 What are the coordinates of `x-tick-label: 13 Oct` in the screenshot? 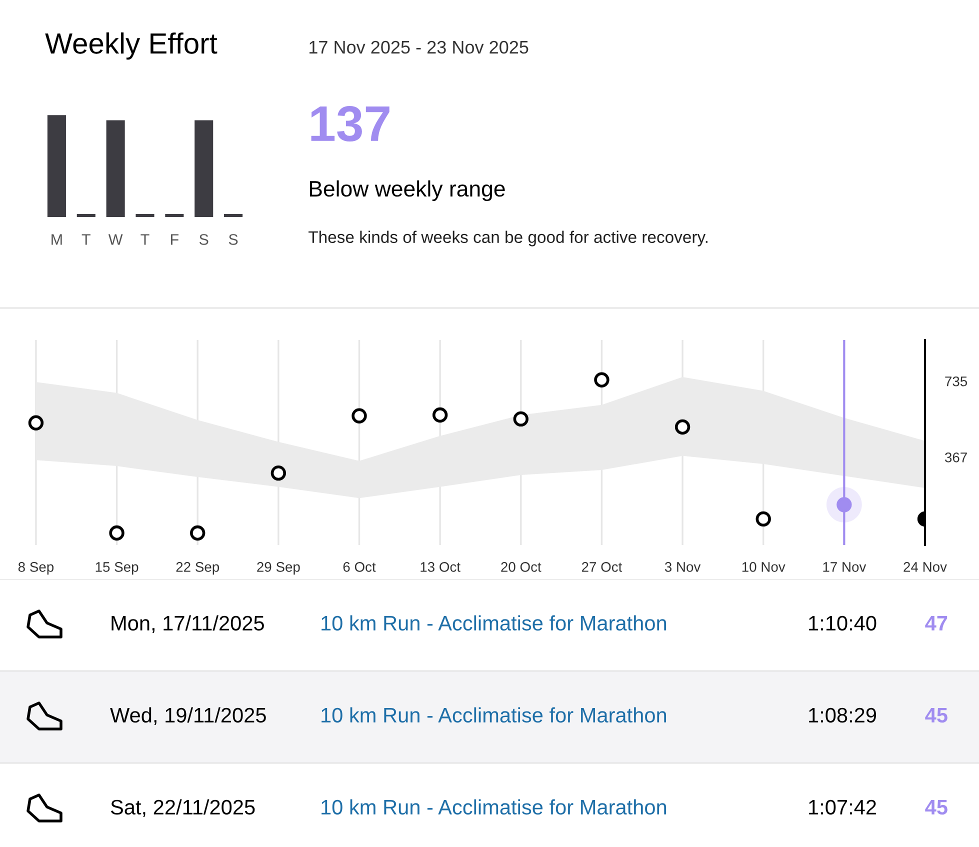 It's located at (440, 567).